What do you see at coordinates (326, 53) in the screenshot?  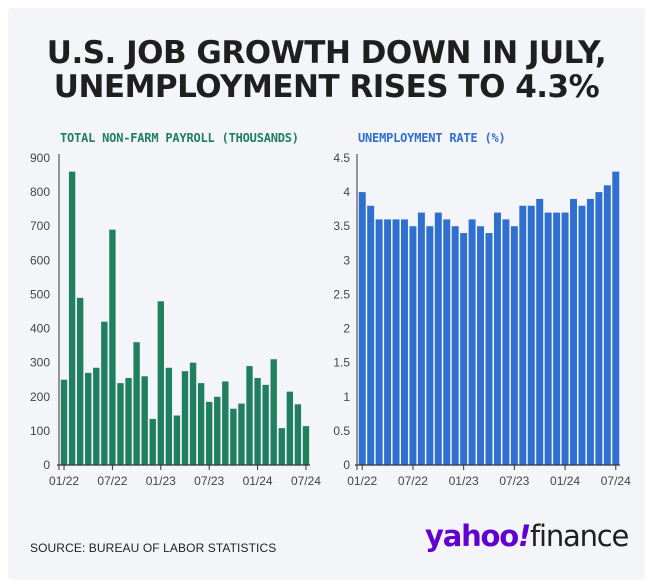 I see `headline-line-1: U.S. JOB GROWTH DOWN IN JULY,` at bounding box center [326, 53].